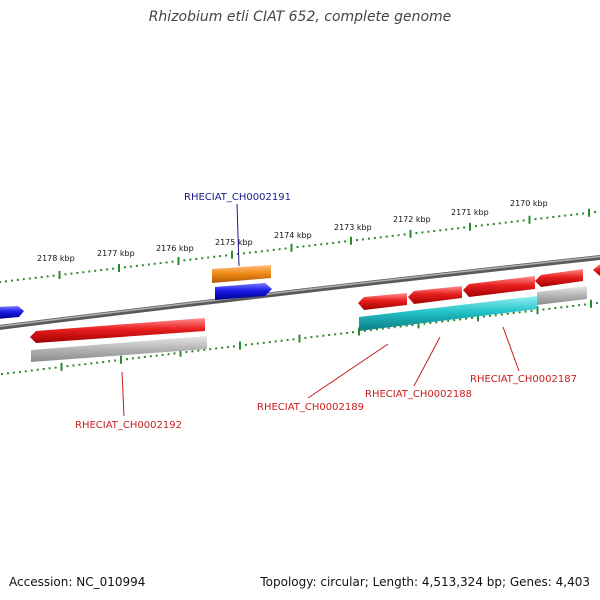 This screenshot has height=600, width=600. I want to click on gene-label-rheciat-ch0002187: RHECIAT_CH0002187, so click(523, 379).